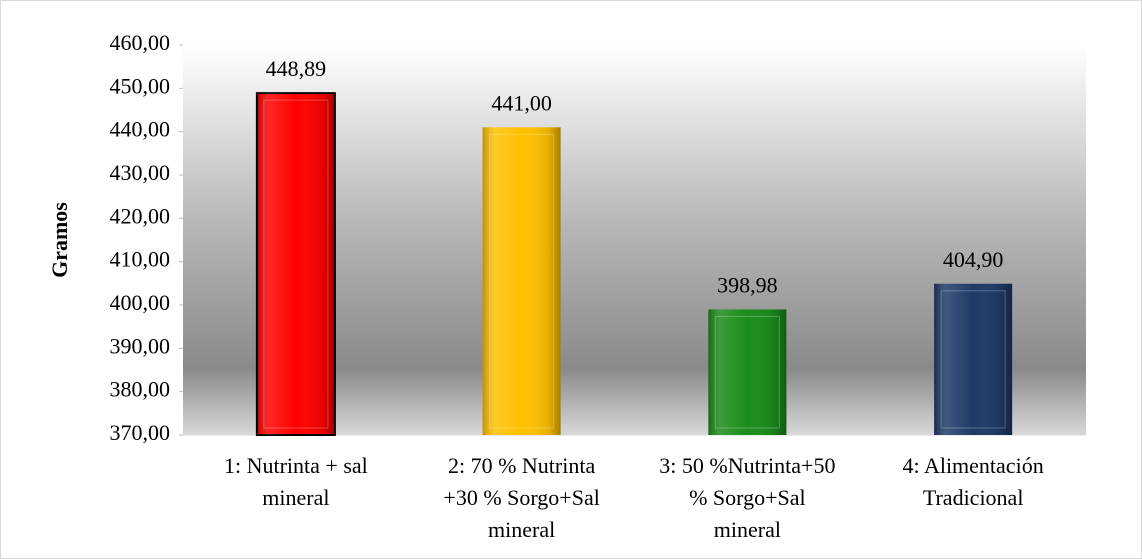 The width and height of the screenshot is (1142, 559). What do you see at coordinates (521, 465) in the screenshot?
I see `x-tick-label: 2: 70 % Nutrinta` at bounding box center [521, 465].